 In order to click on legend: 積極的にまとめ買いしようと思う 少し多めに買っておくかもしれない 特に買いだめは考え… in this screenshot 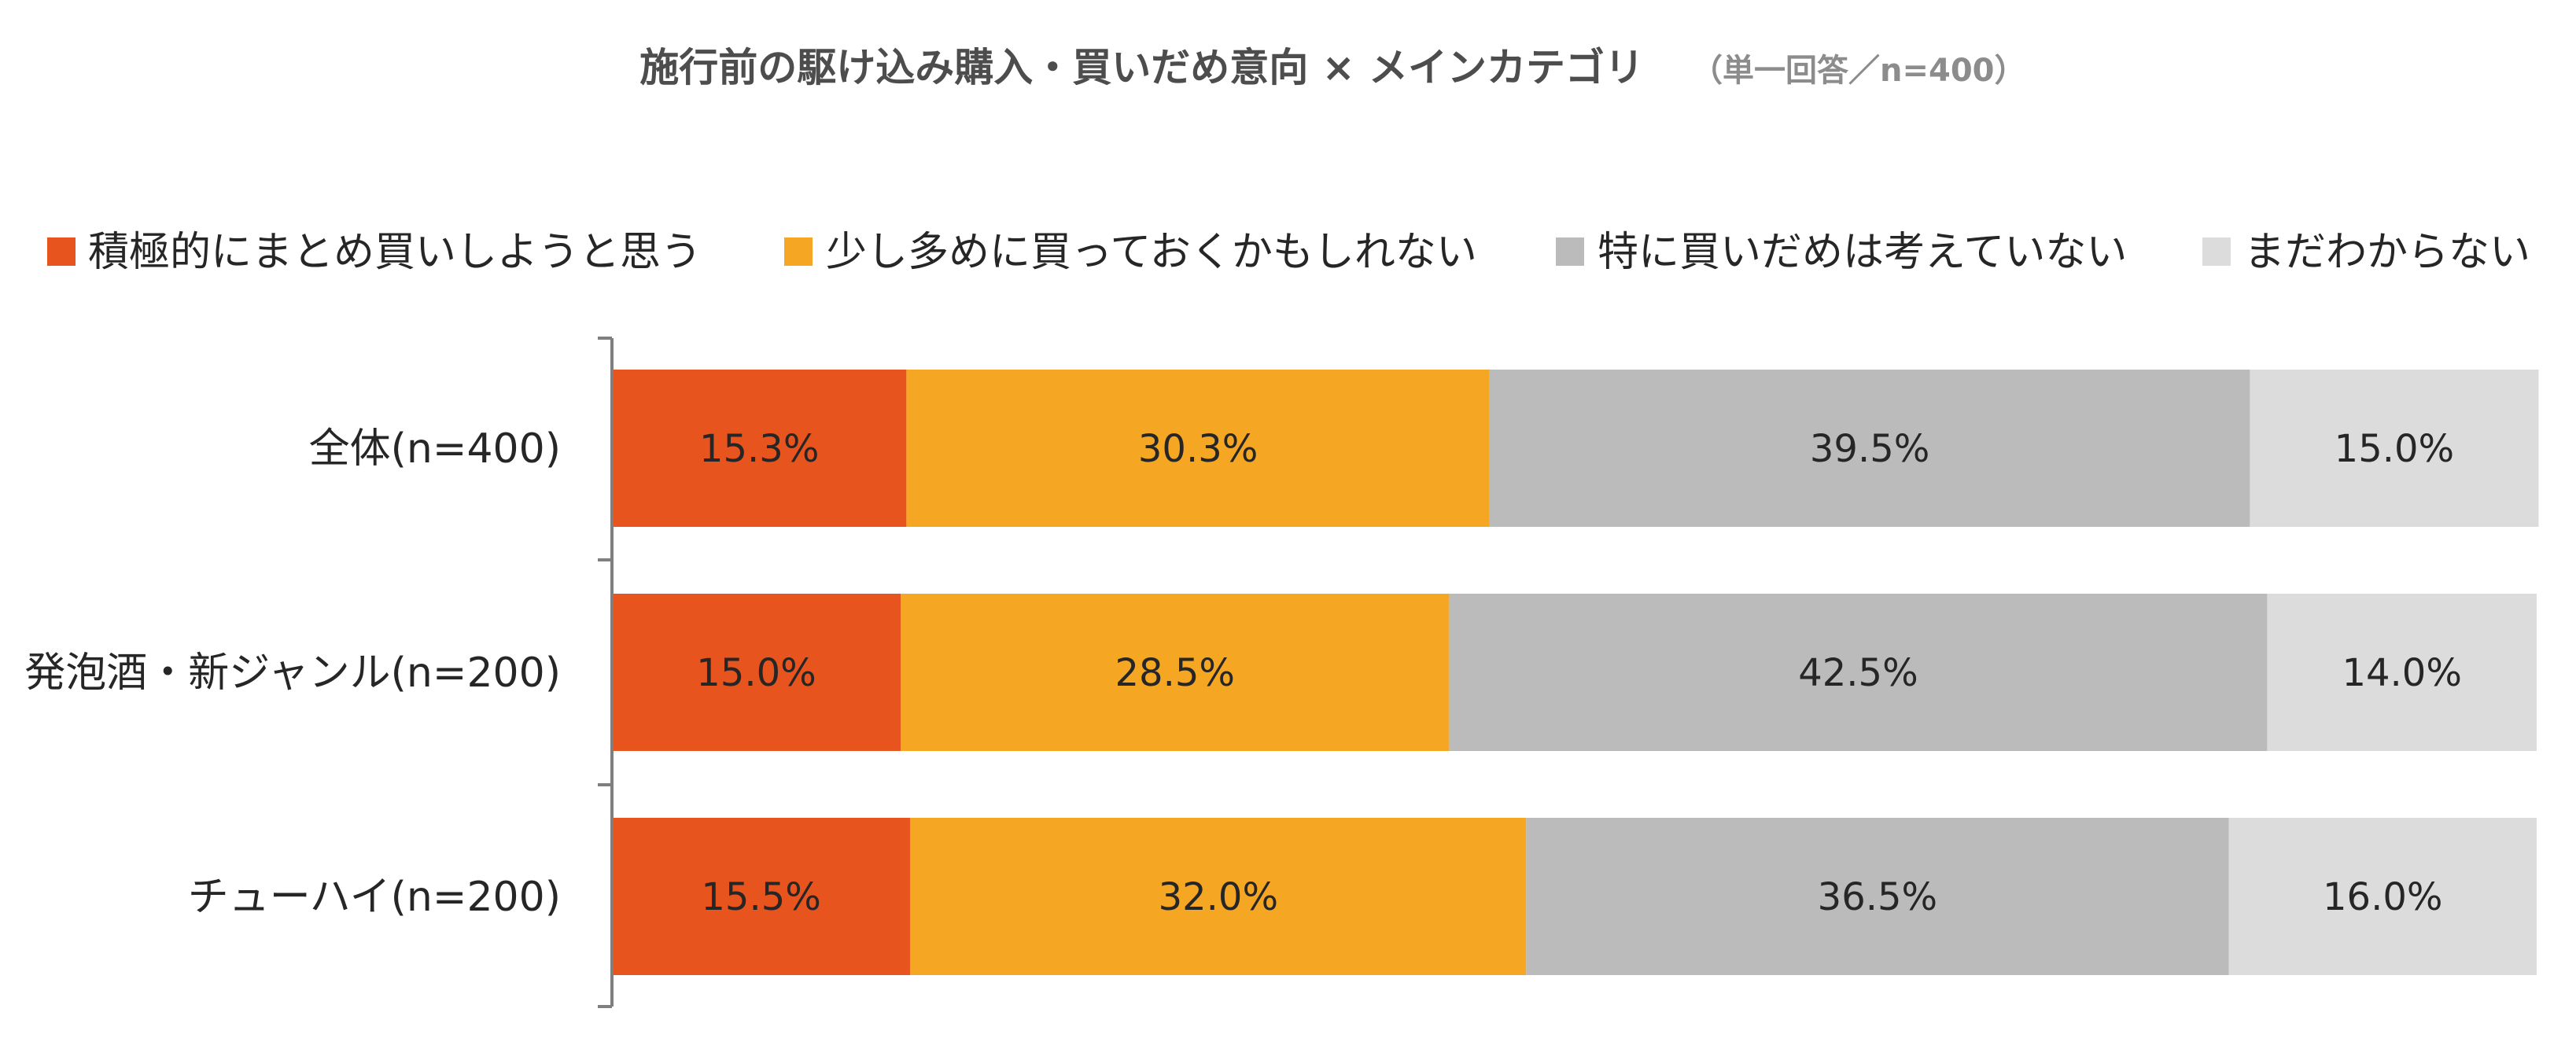, I will do `click(1288, 252)`.